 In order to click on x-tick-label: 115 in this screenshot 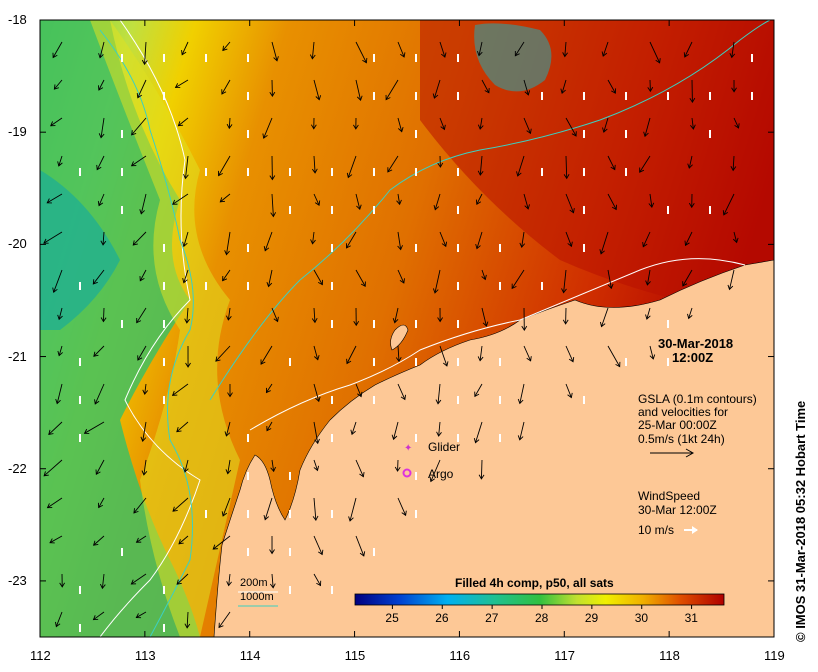, I will do `click(355, 655)`.